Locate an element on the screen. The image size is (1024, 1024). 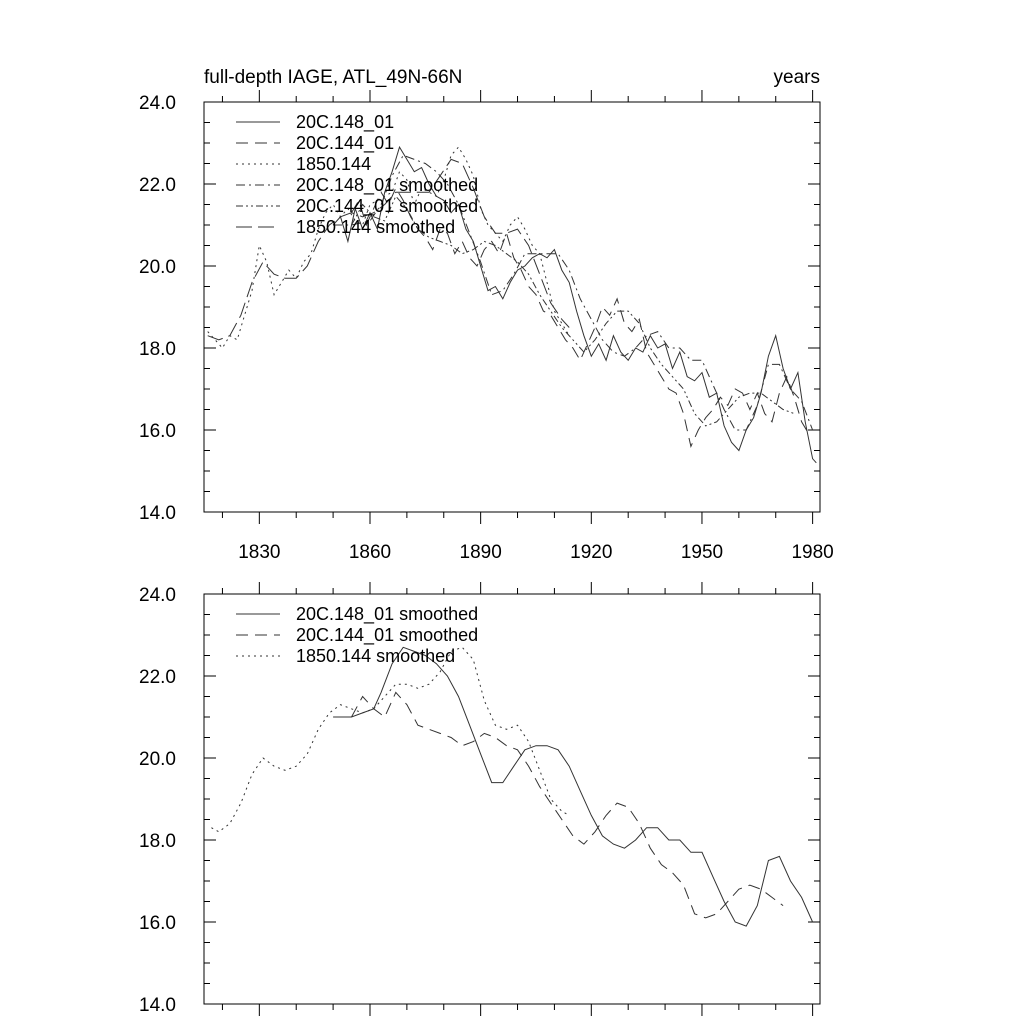
legend-label: 20C.148_01 is located at coordinates (345, 122).